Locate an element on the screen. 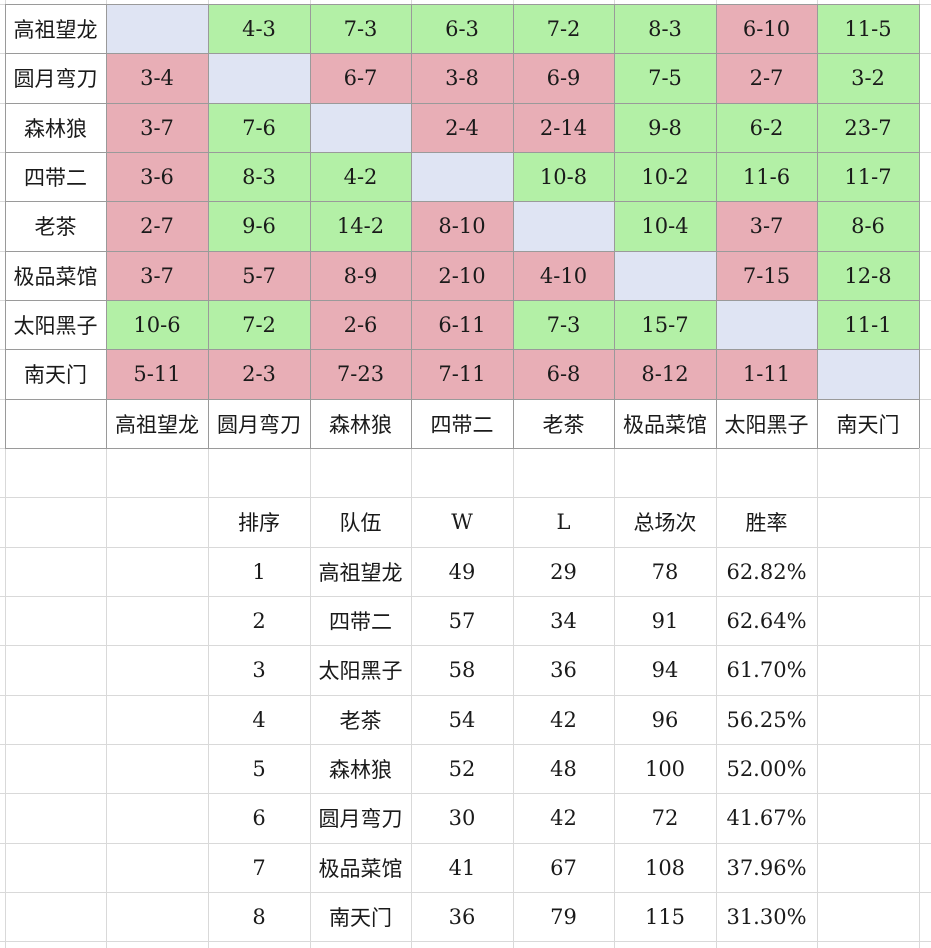 Image resolution: width=931 pixels, height=948 pixels. matrix-cell-score: 10-2 is located at coordinates (665, 176).